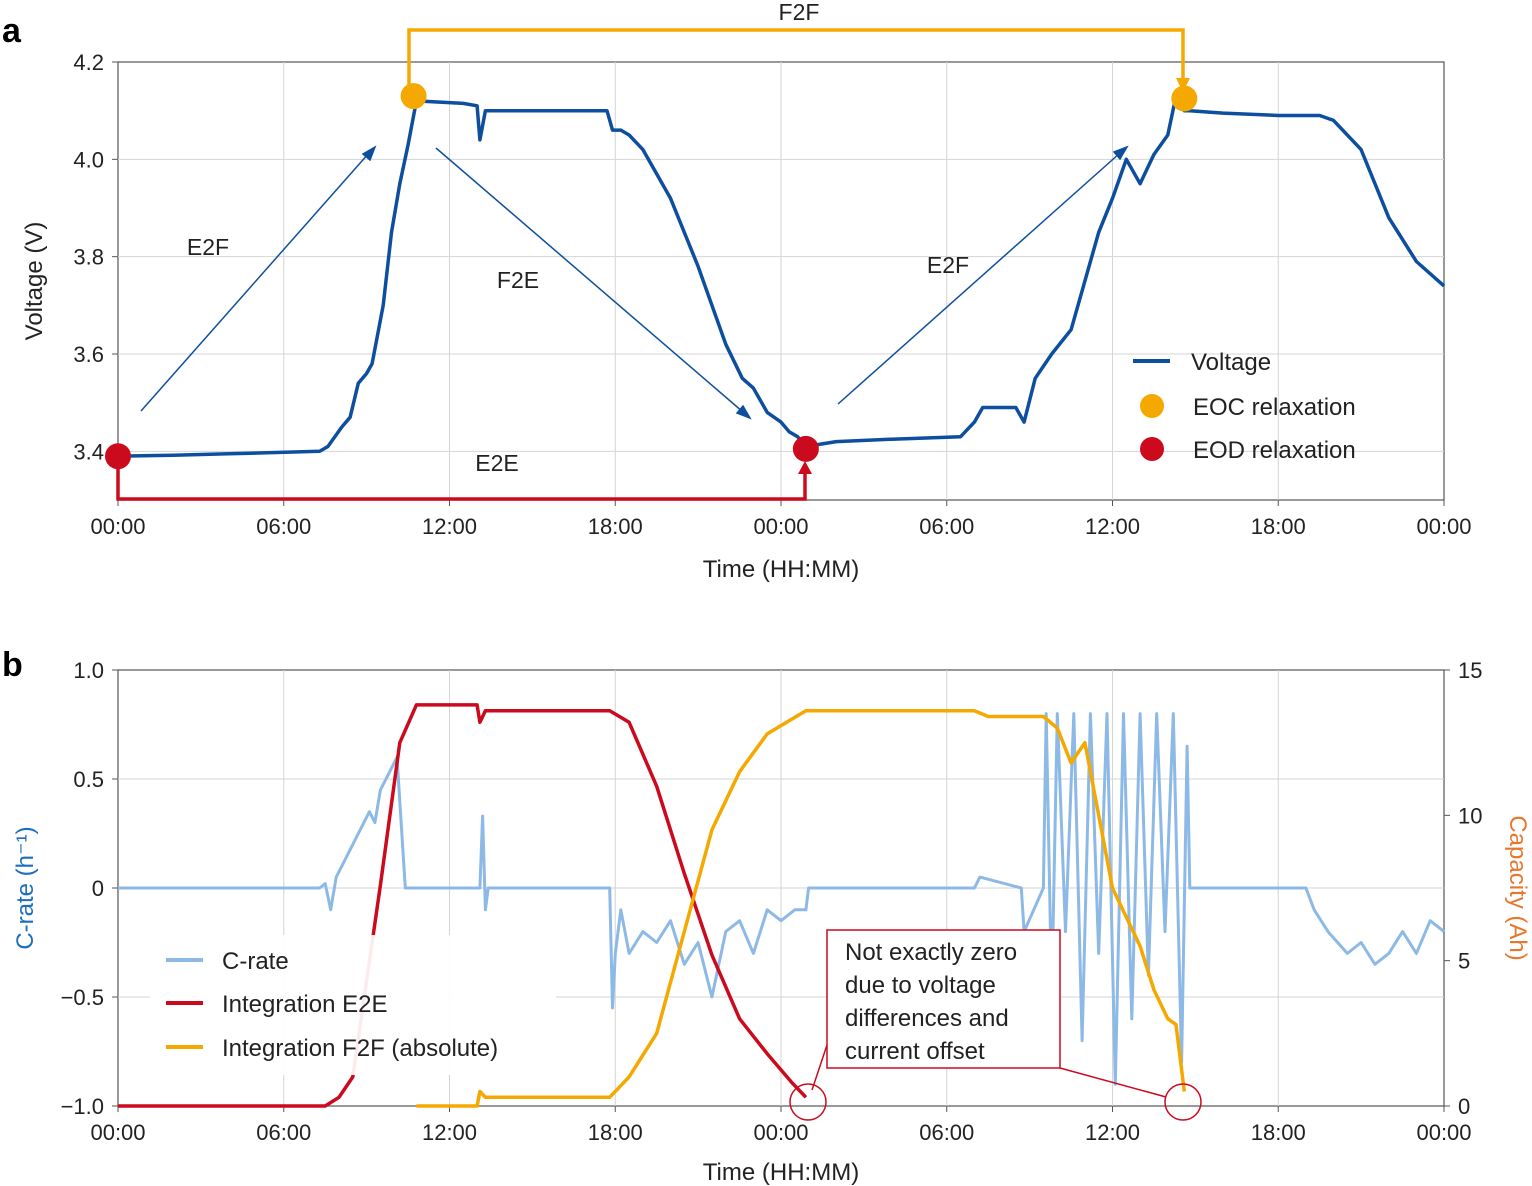 This screenshot has width=1532, height=1186. Describe the element at coordinates (496, 463) in the screenshot. I see `e2e-label: E2E` at that location.